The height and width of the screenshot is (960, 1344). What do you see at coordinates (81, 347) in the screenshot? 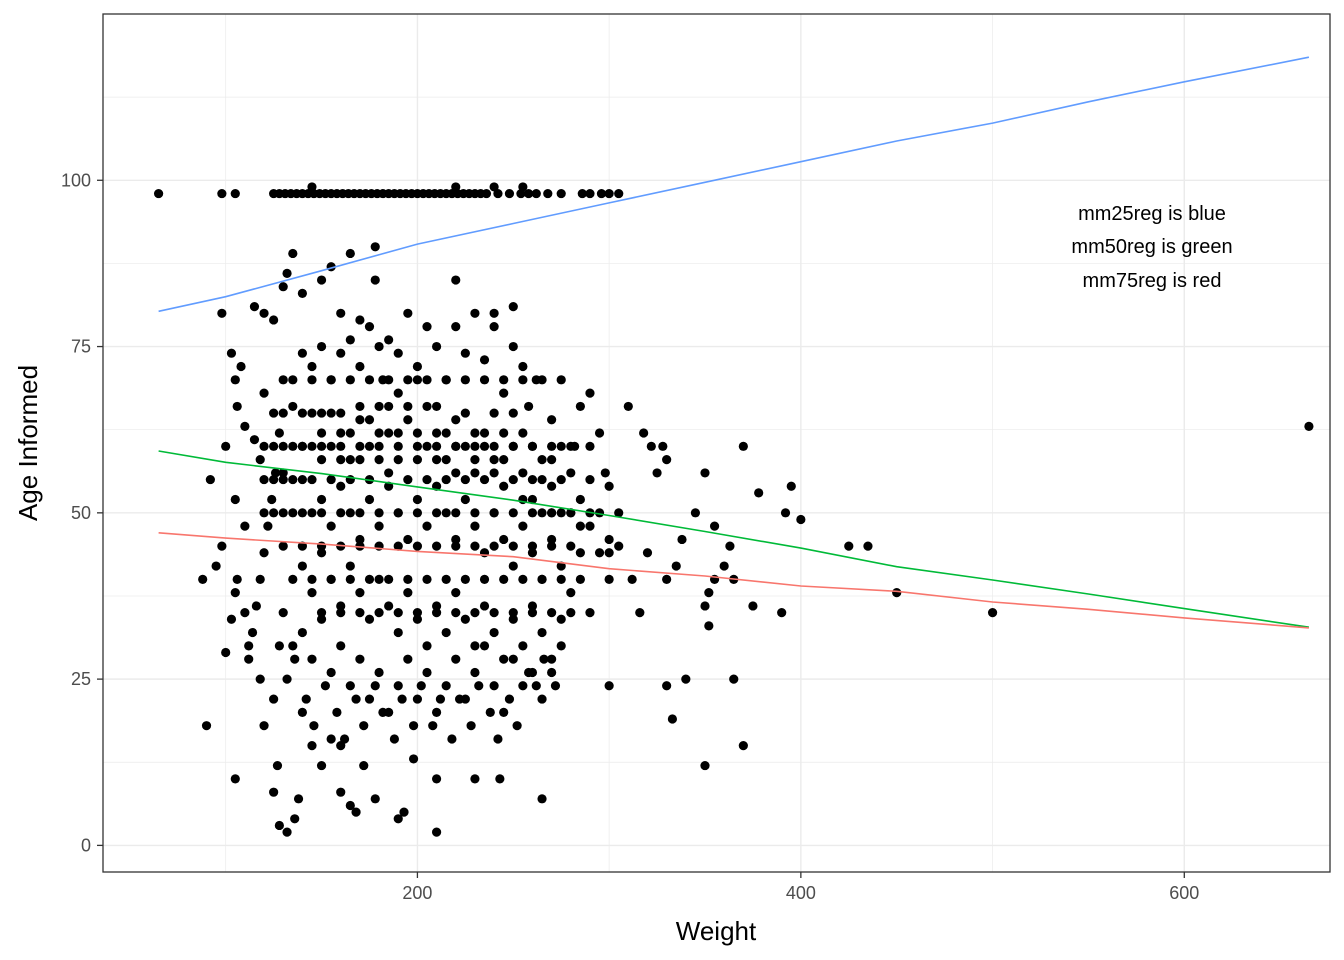
I see `y-tick-label: 75` at bounding box center [81, 347].